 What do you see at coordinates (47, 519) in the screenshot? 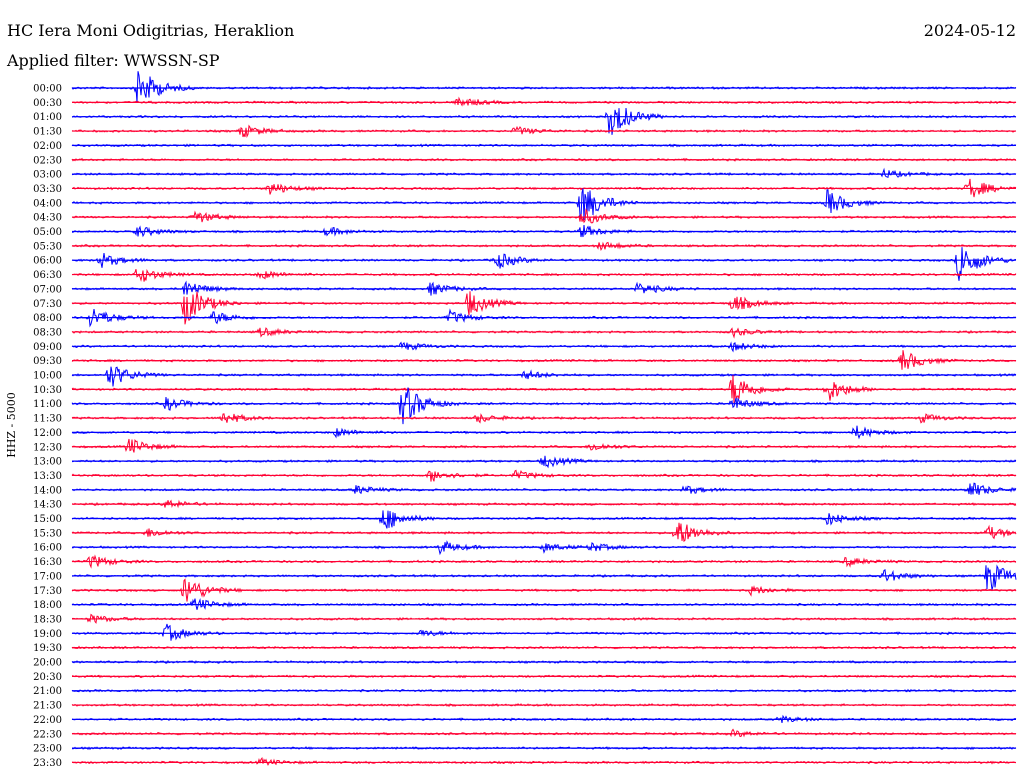
I see `row-time-label: 15:00` at bounding box center [47, 519].